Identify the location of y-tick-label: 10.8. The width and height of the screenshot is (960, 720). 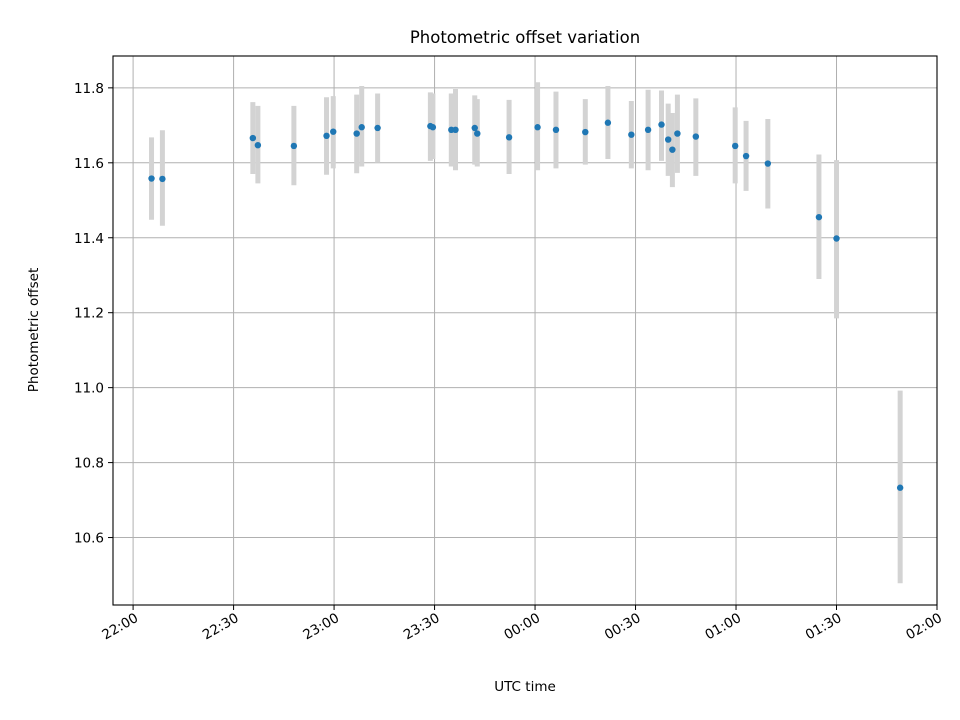
(89, 464).